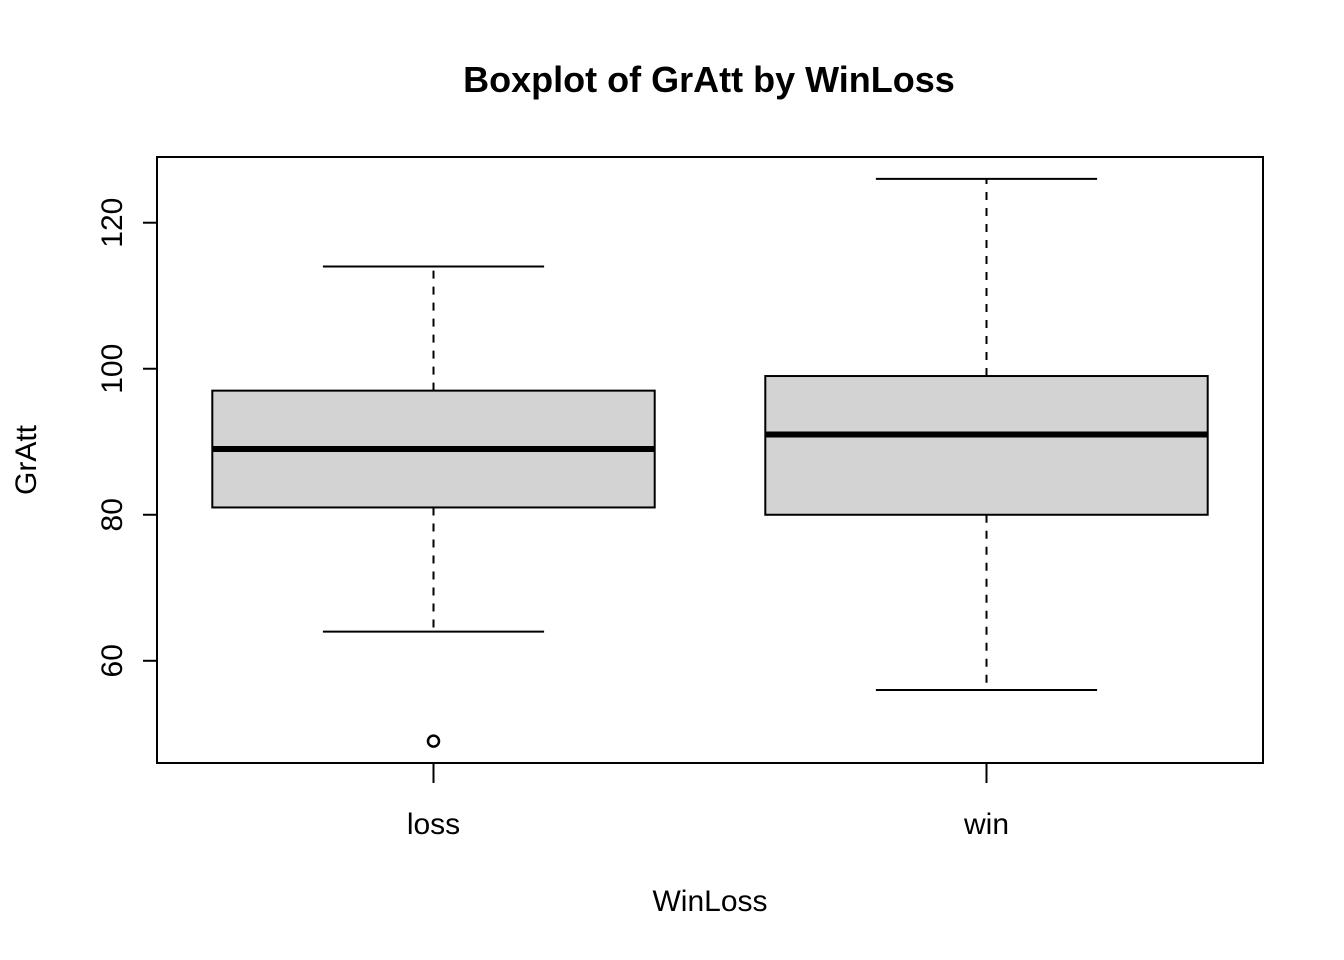 The image size is (1344, 960). What do you see at coordinates (112, 369) in the screenshot?
I see `y-tick-label: 100` at bounding box center [112, 369].